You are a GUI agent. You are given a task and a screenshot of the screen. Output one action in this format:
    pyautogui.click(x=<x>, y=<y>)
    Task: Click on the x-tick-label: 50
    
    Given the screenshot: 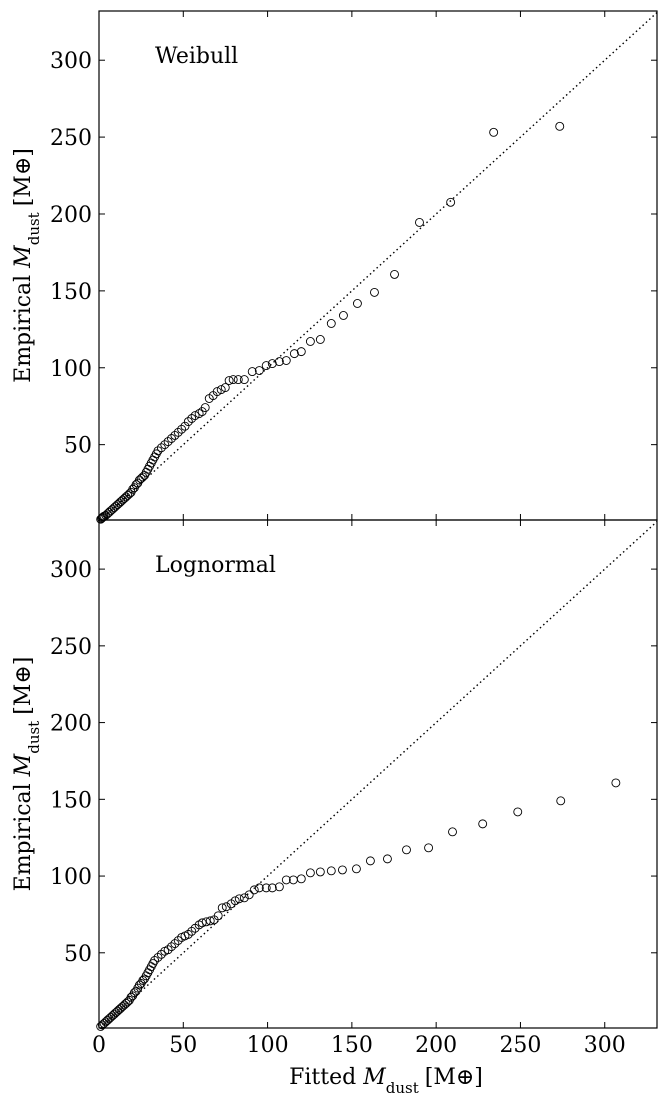 What is the action you would take?
    pyautogui.click(x=183, y=1045)
    